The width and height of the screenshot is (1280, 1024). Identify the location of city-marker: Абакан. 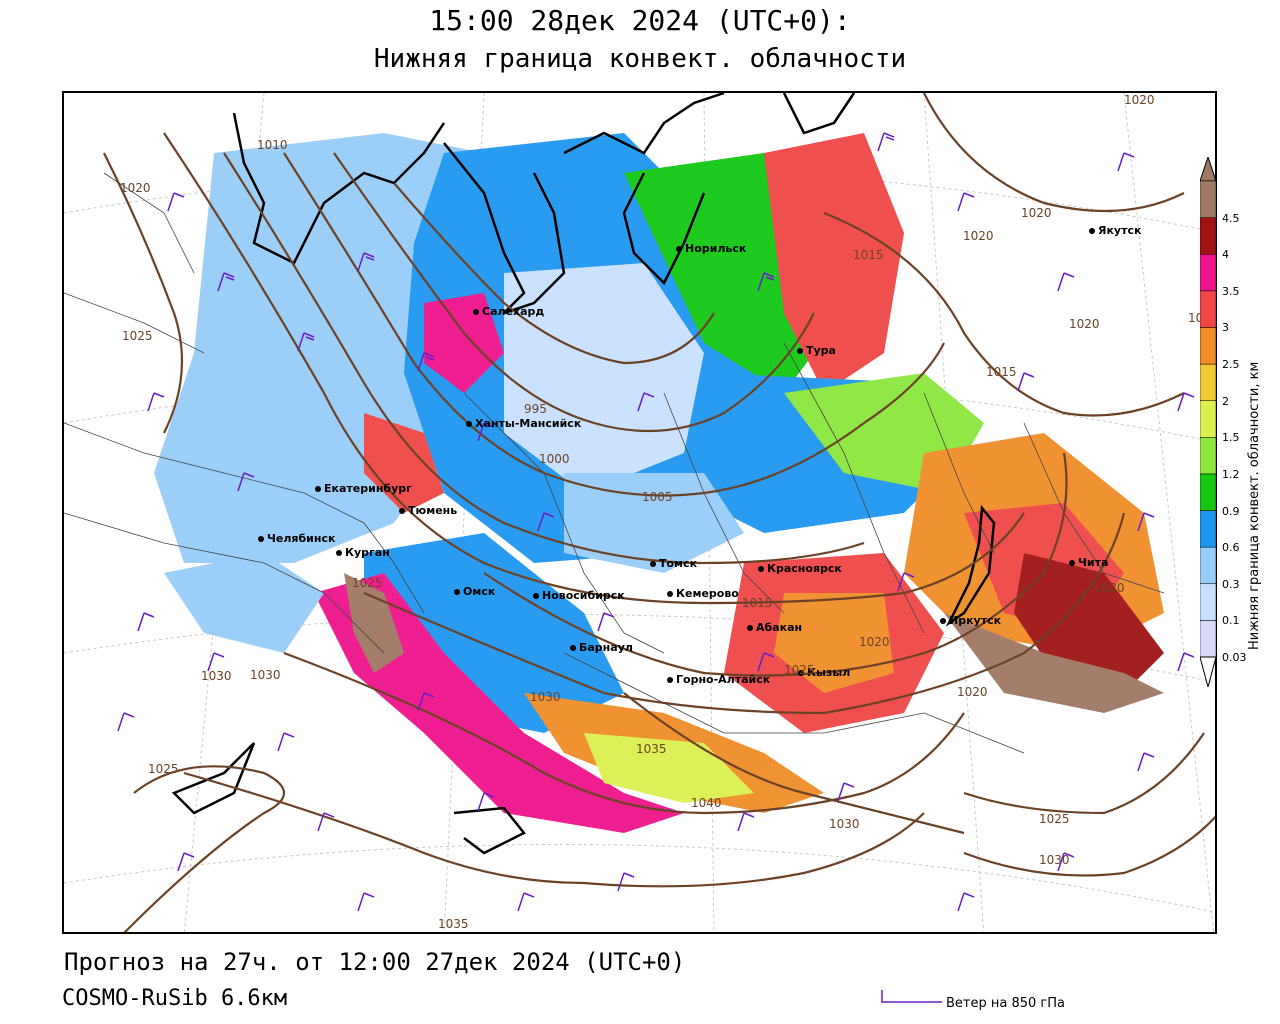
(774, 627).